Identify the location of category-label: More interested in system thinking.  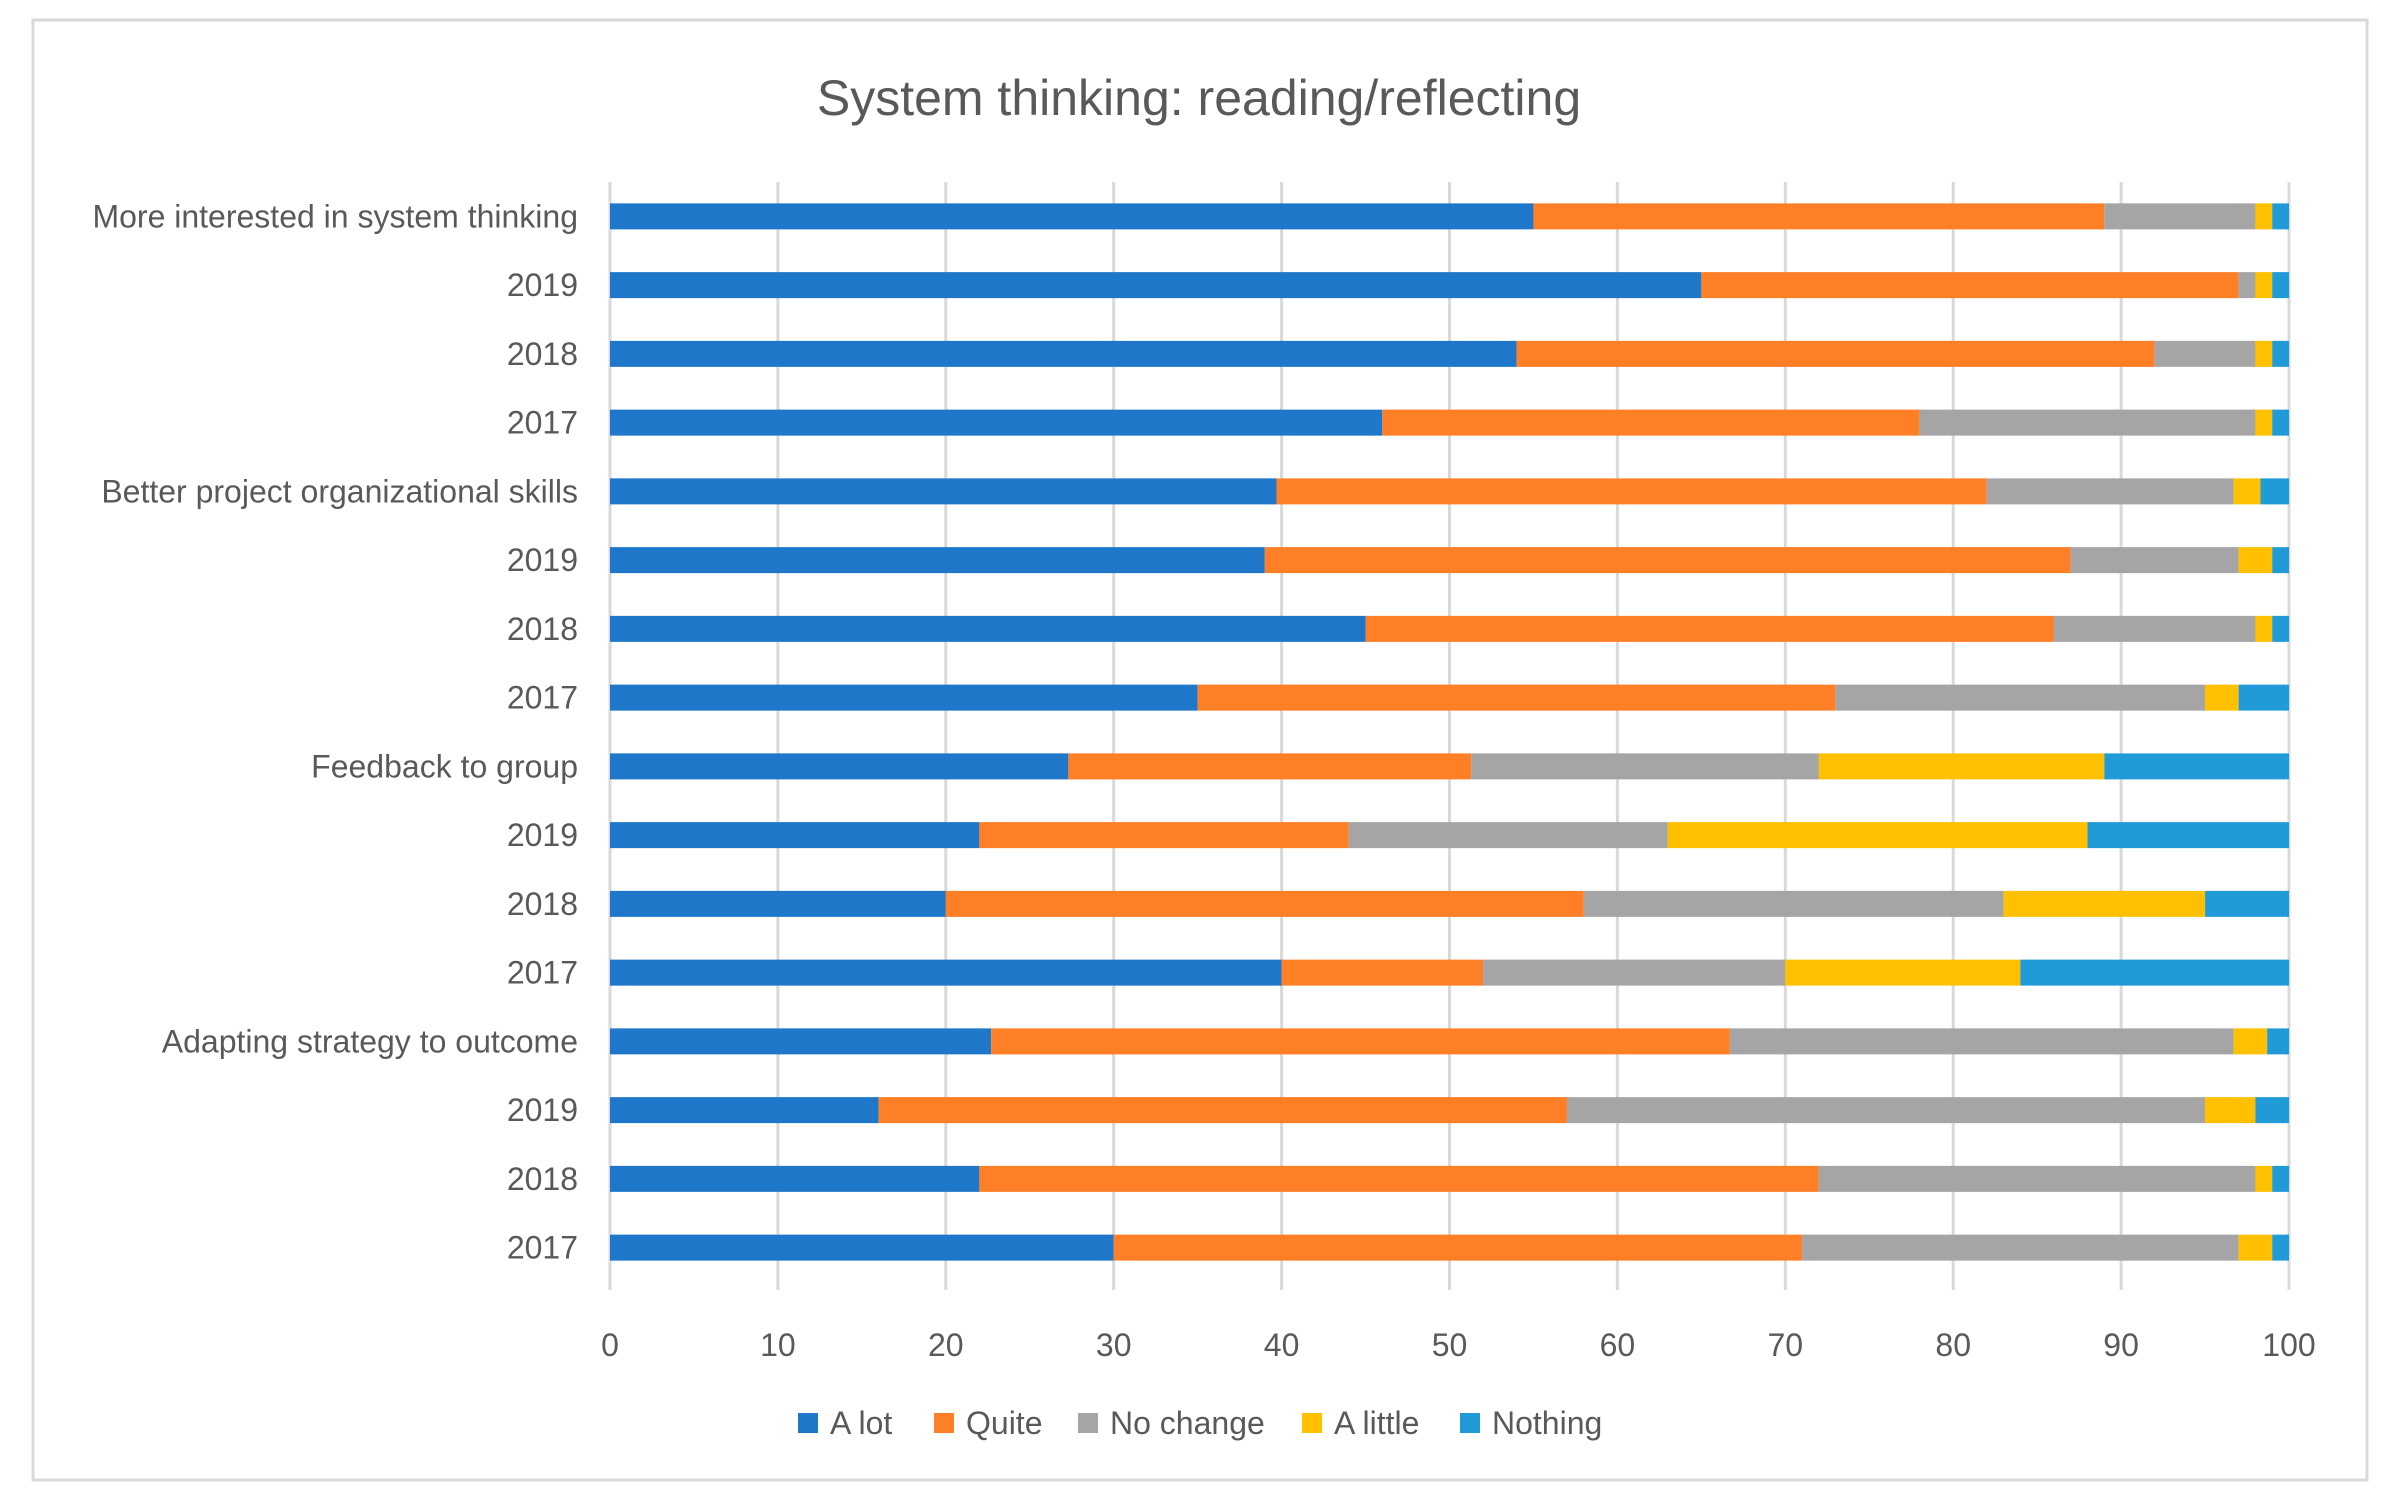
(335, 216).